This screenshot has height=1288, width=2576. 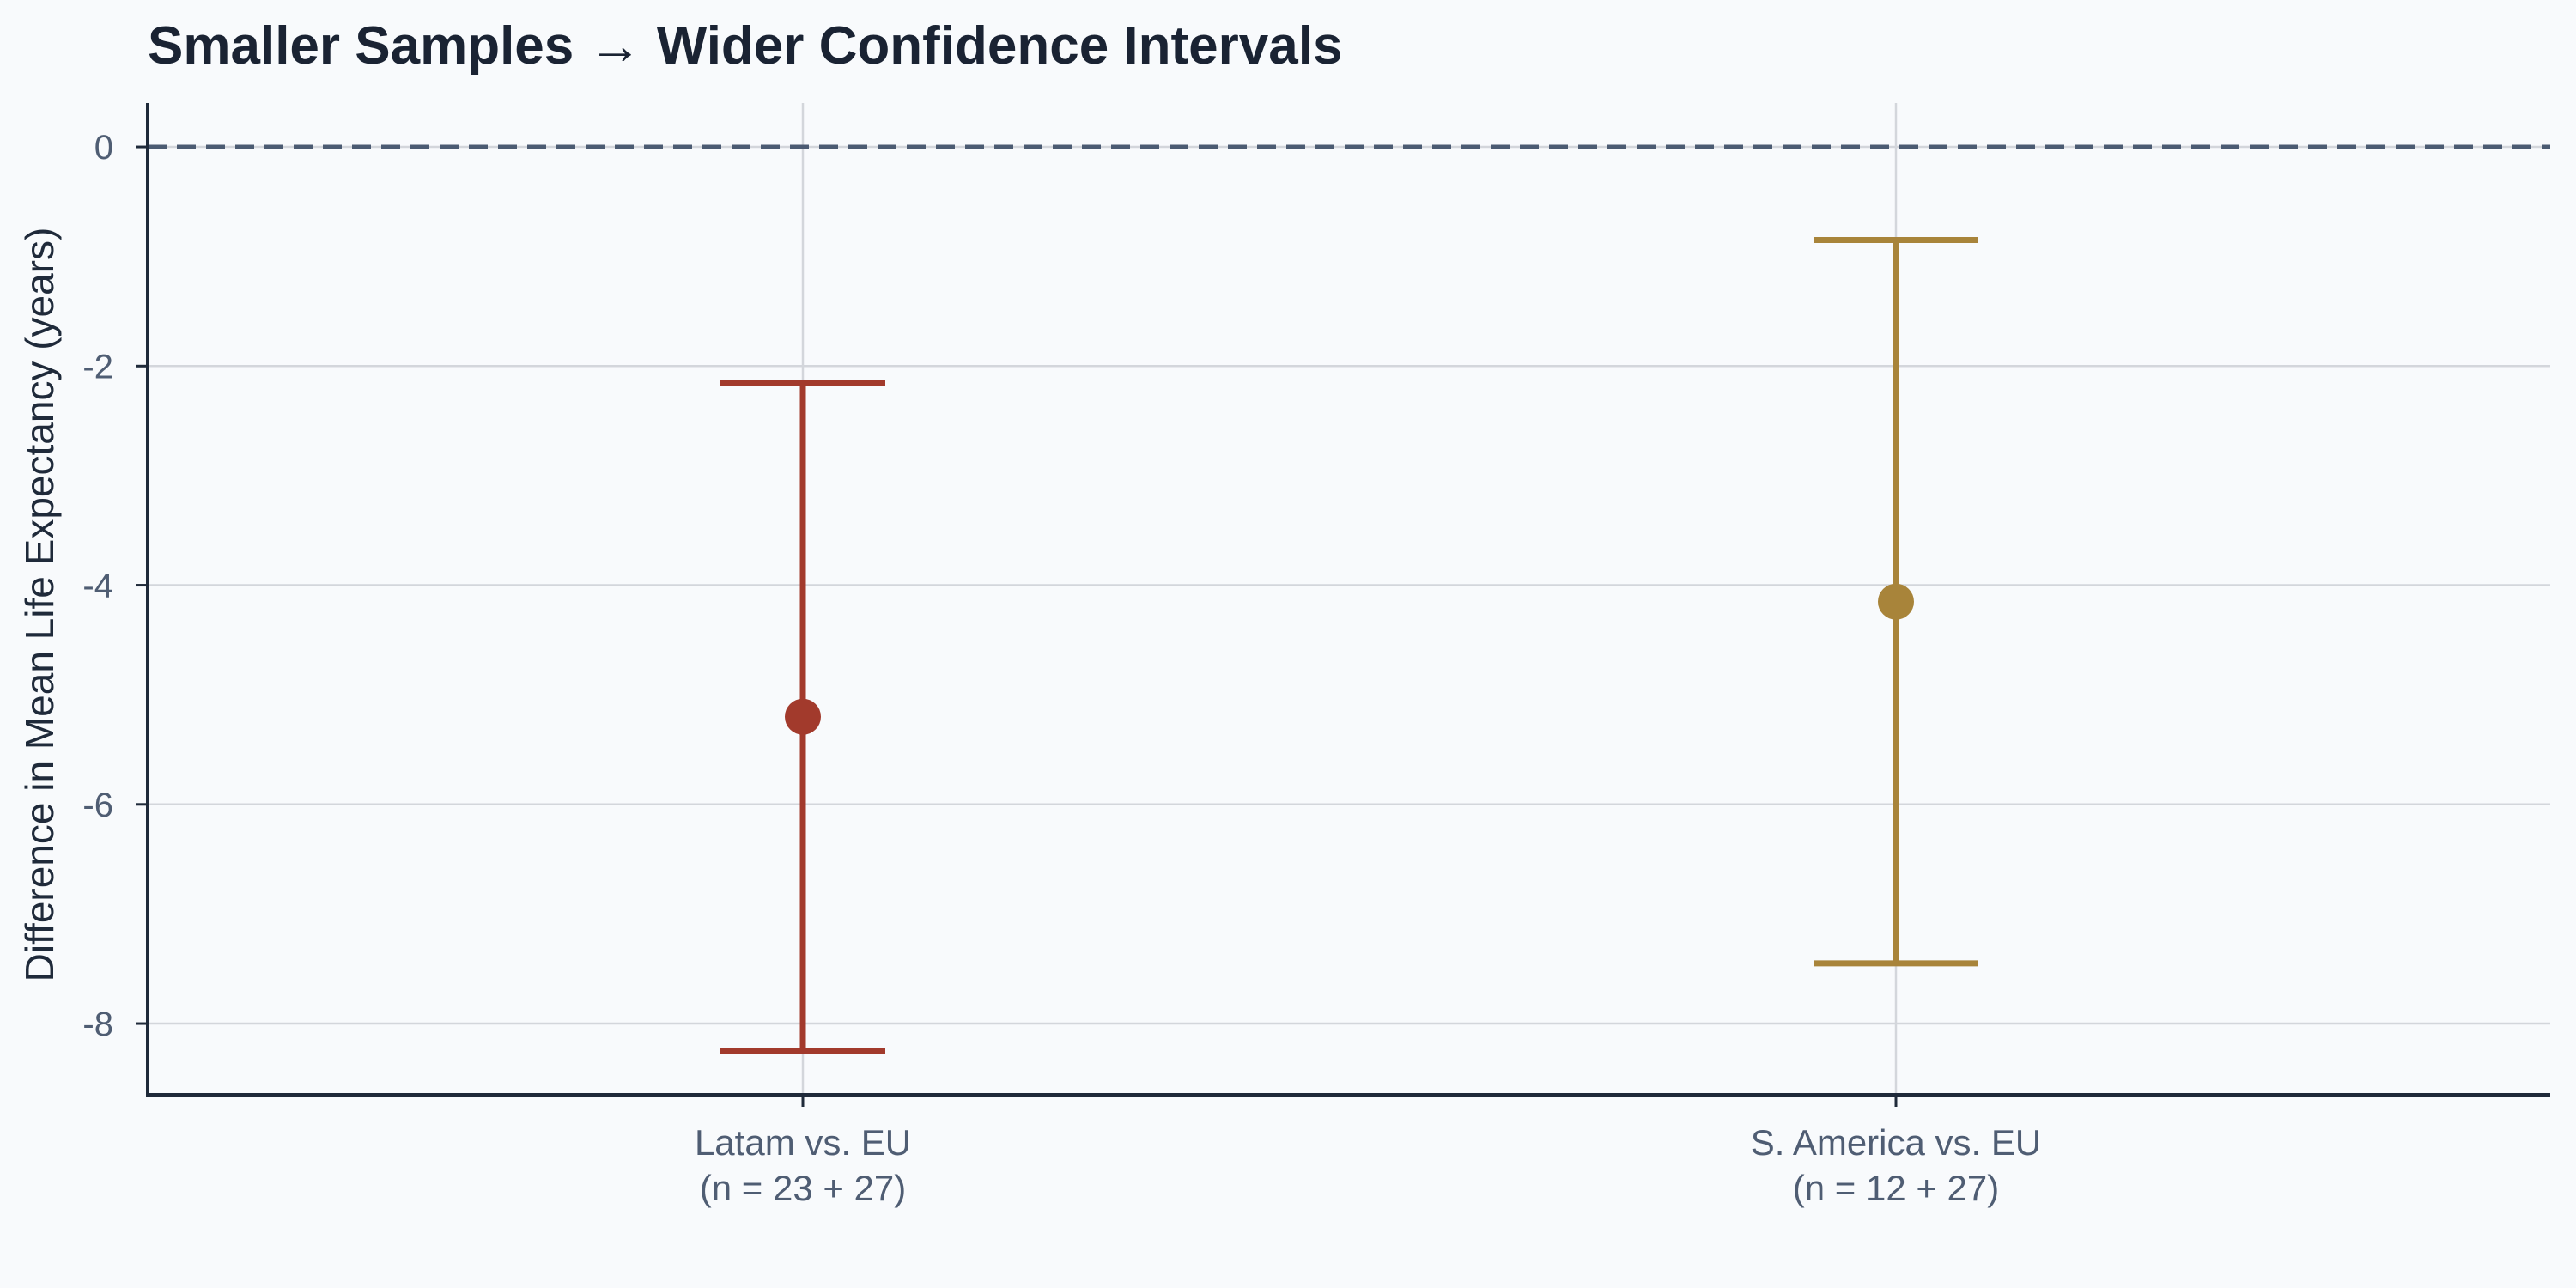 I want to click on y-tick-label: -6, so click(x=98, y=806).